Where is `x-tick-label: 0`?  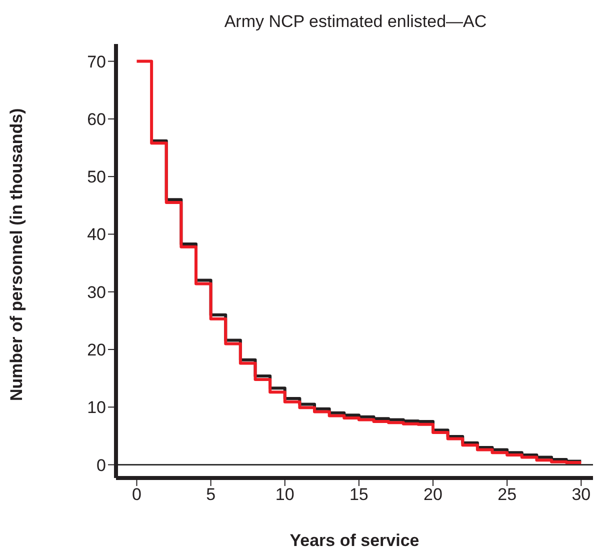 x-tick-label: 0 is located at coordinates (137, 494).